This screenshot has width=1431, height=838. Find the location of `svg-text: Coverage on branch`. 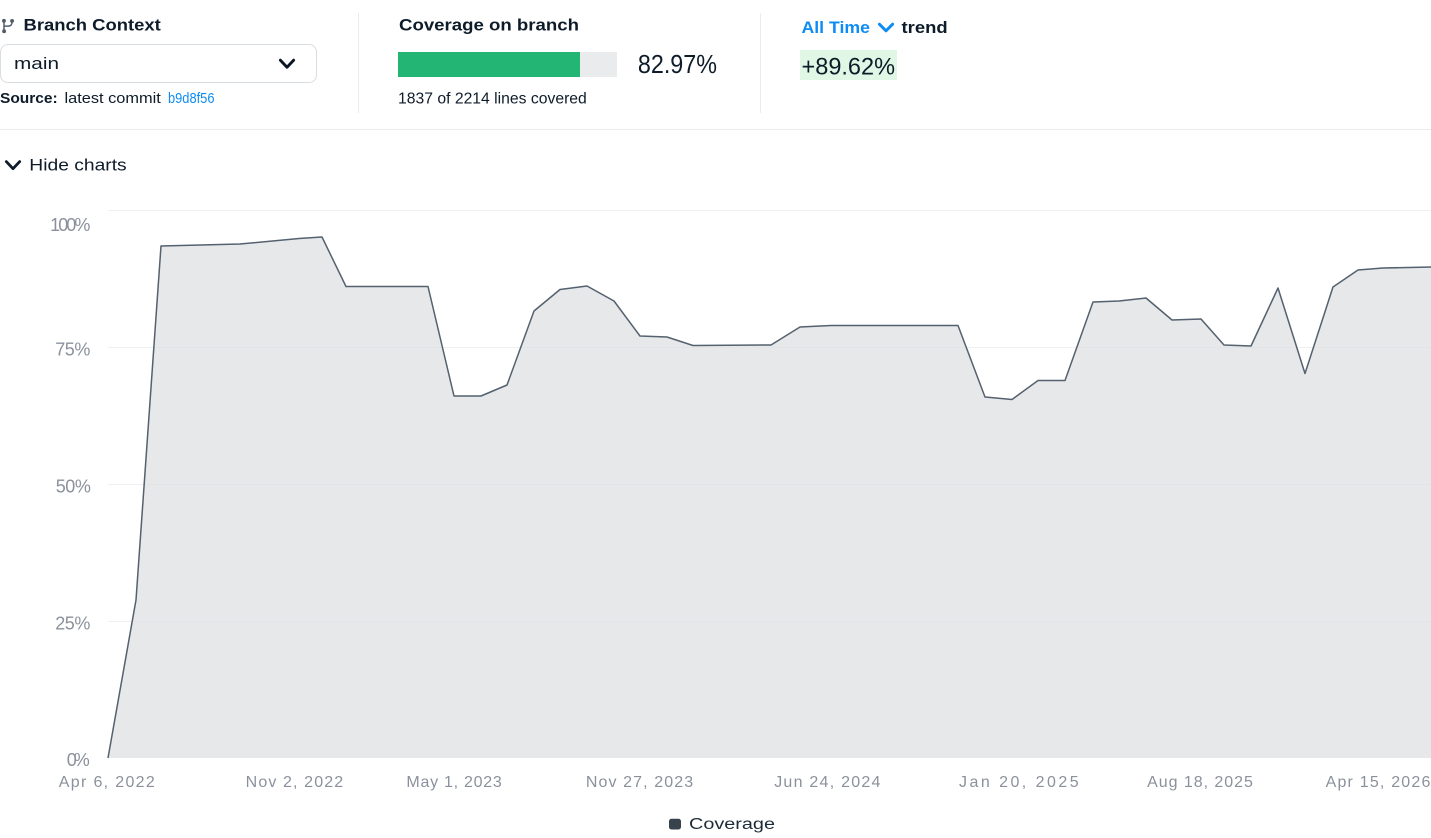

svg-text: Coverage on branch is located at coordinates (489, 24).